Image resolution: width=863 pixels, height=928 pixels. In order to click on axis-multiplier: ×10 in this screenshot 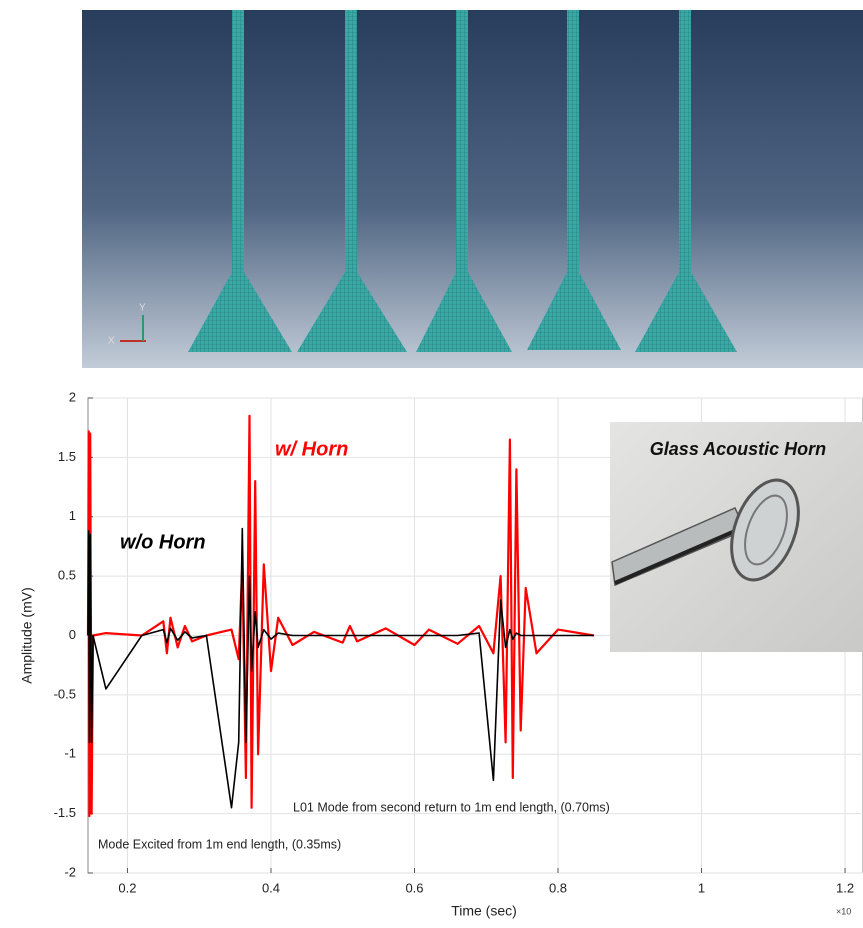, I will do `click(843, 911)`.